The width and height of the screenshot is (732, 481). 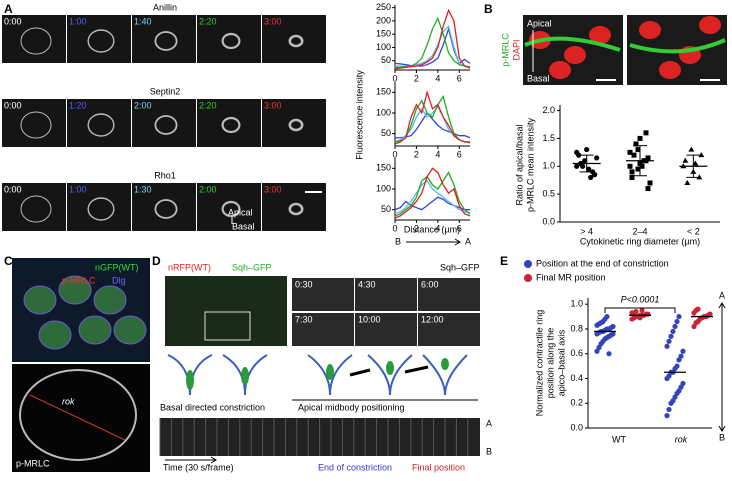 What do you see at coordinates (13, 189) in the screenshot?
I see `time-label: 0:00` at bounding box center [13, 189].